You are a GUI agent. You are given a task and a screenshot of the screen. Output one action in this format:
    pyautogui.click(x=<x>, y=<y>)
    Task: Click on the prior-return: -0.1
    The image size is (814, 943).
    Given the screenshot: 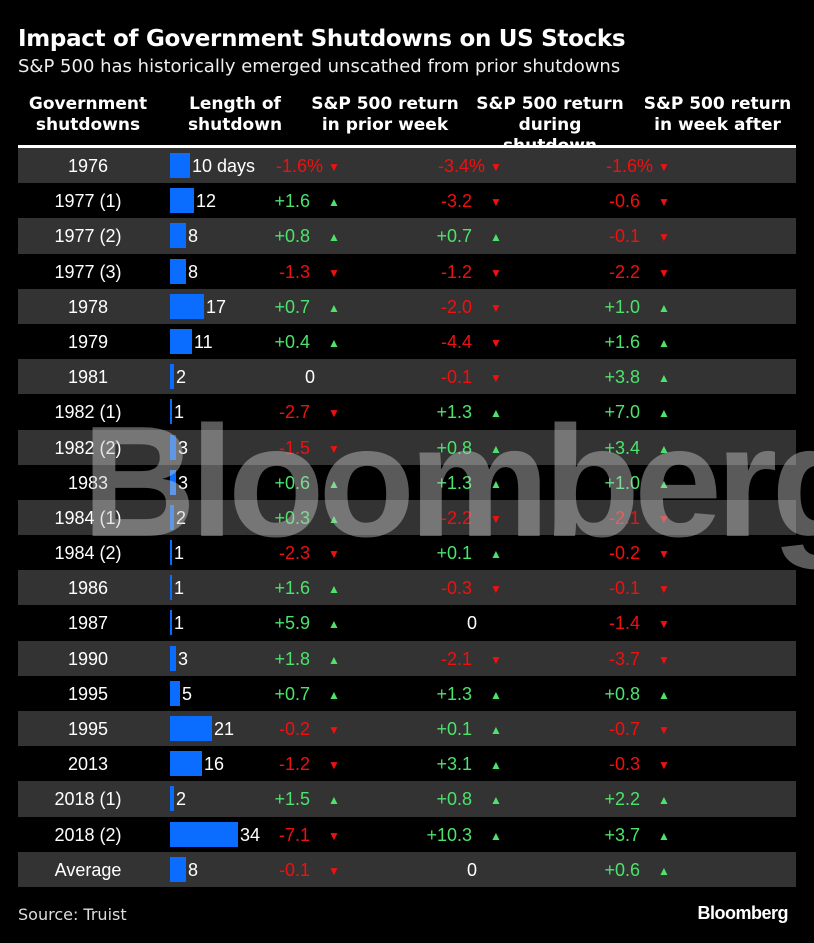 What is the action you would take?
    pyautogui.click(x=294, y=869)
    